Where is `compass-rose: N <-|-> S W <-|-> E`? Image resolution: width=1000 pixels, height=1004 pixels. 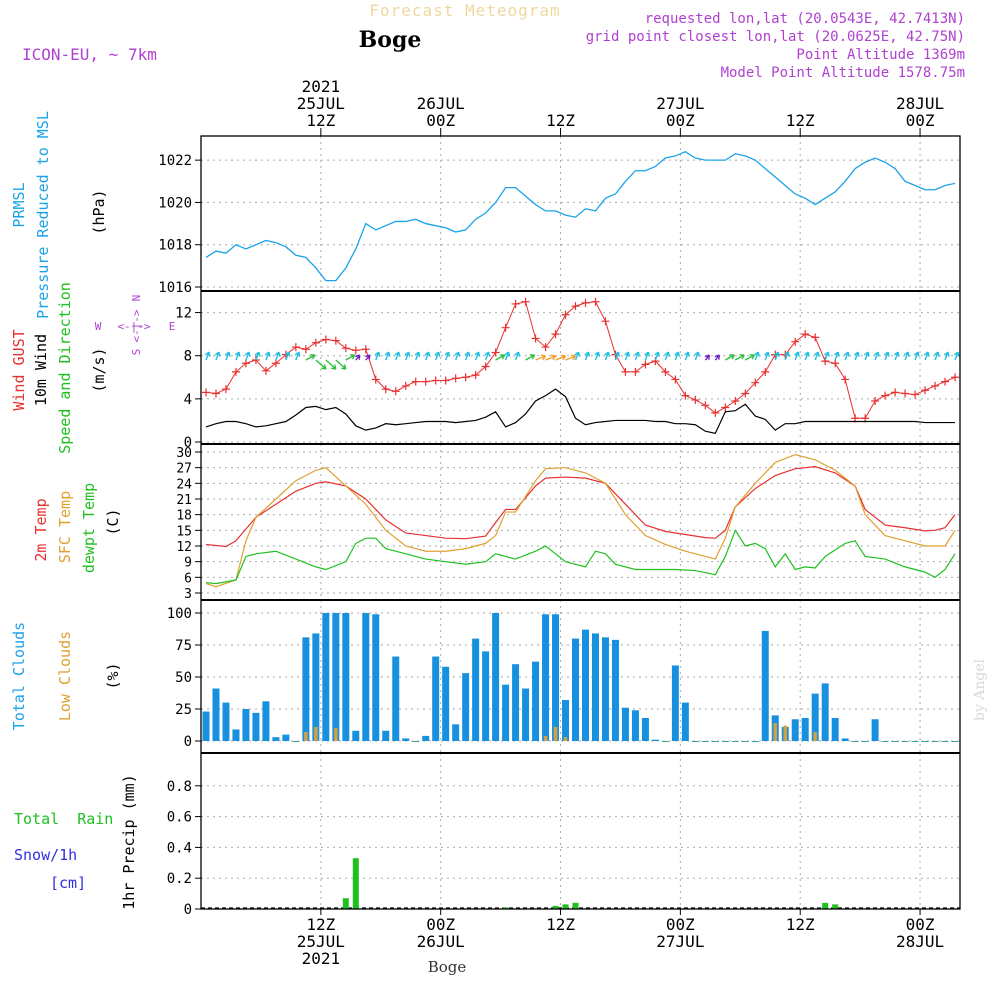 compass-rose: N <-|-> S W <-|-> E is located at coordinates (135, 325).